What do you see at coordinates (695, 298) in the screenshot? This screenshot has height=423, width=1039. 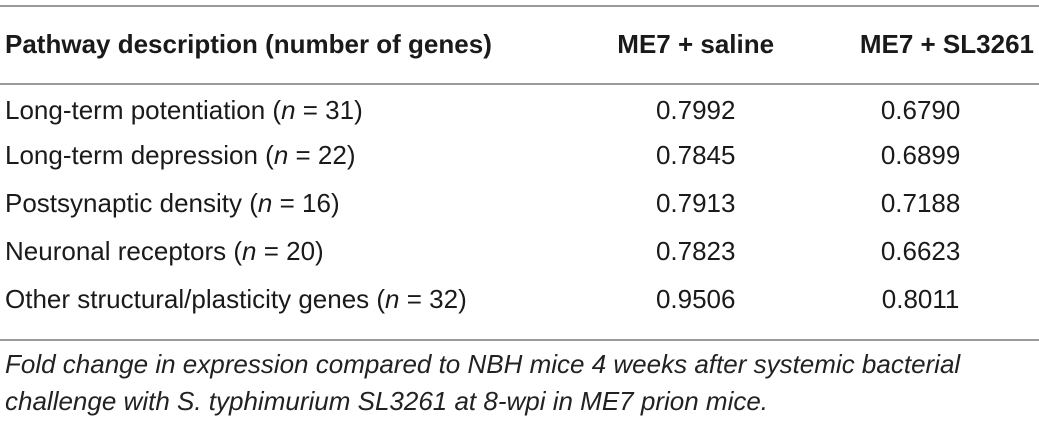 I see `saline-value: 0.9506` at bounding box center [695, 298].